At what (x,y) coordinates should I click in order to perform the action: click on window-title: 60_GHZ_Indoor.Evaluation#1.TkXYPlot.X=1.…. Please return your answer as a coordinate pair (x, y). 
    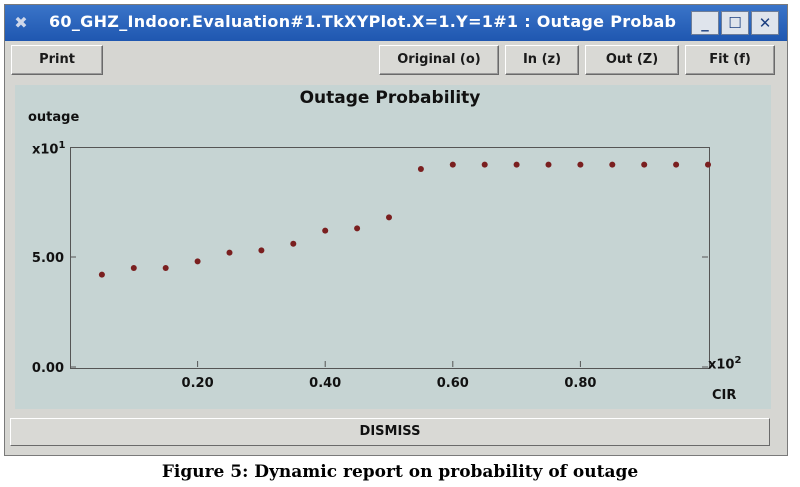
    Looking at the image, I should click on (363, 21).